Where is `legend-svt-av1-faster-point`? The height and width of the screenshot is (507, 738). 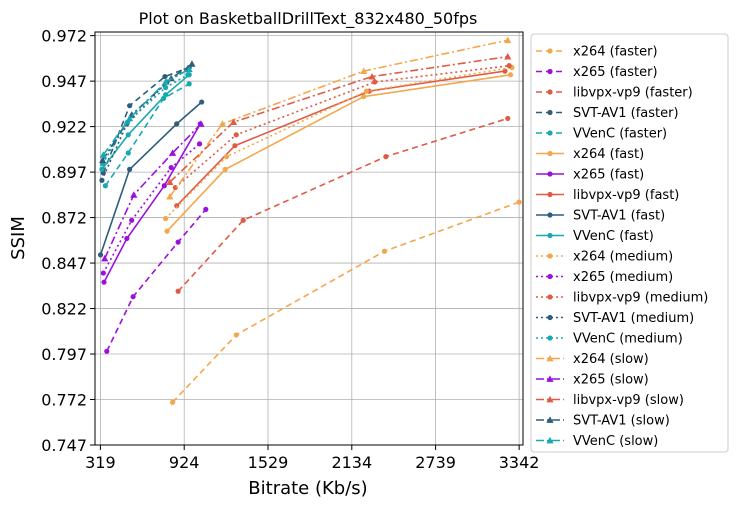
legend-svt-av1-faster-point is located at coordinates (550, 112).